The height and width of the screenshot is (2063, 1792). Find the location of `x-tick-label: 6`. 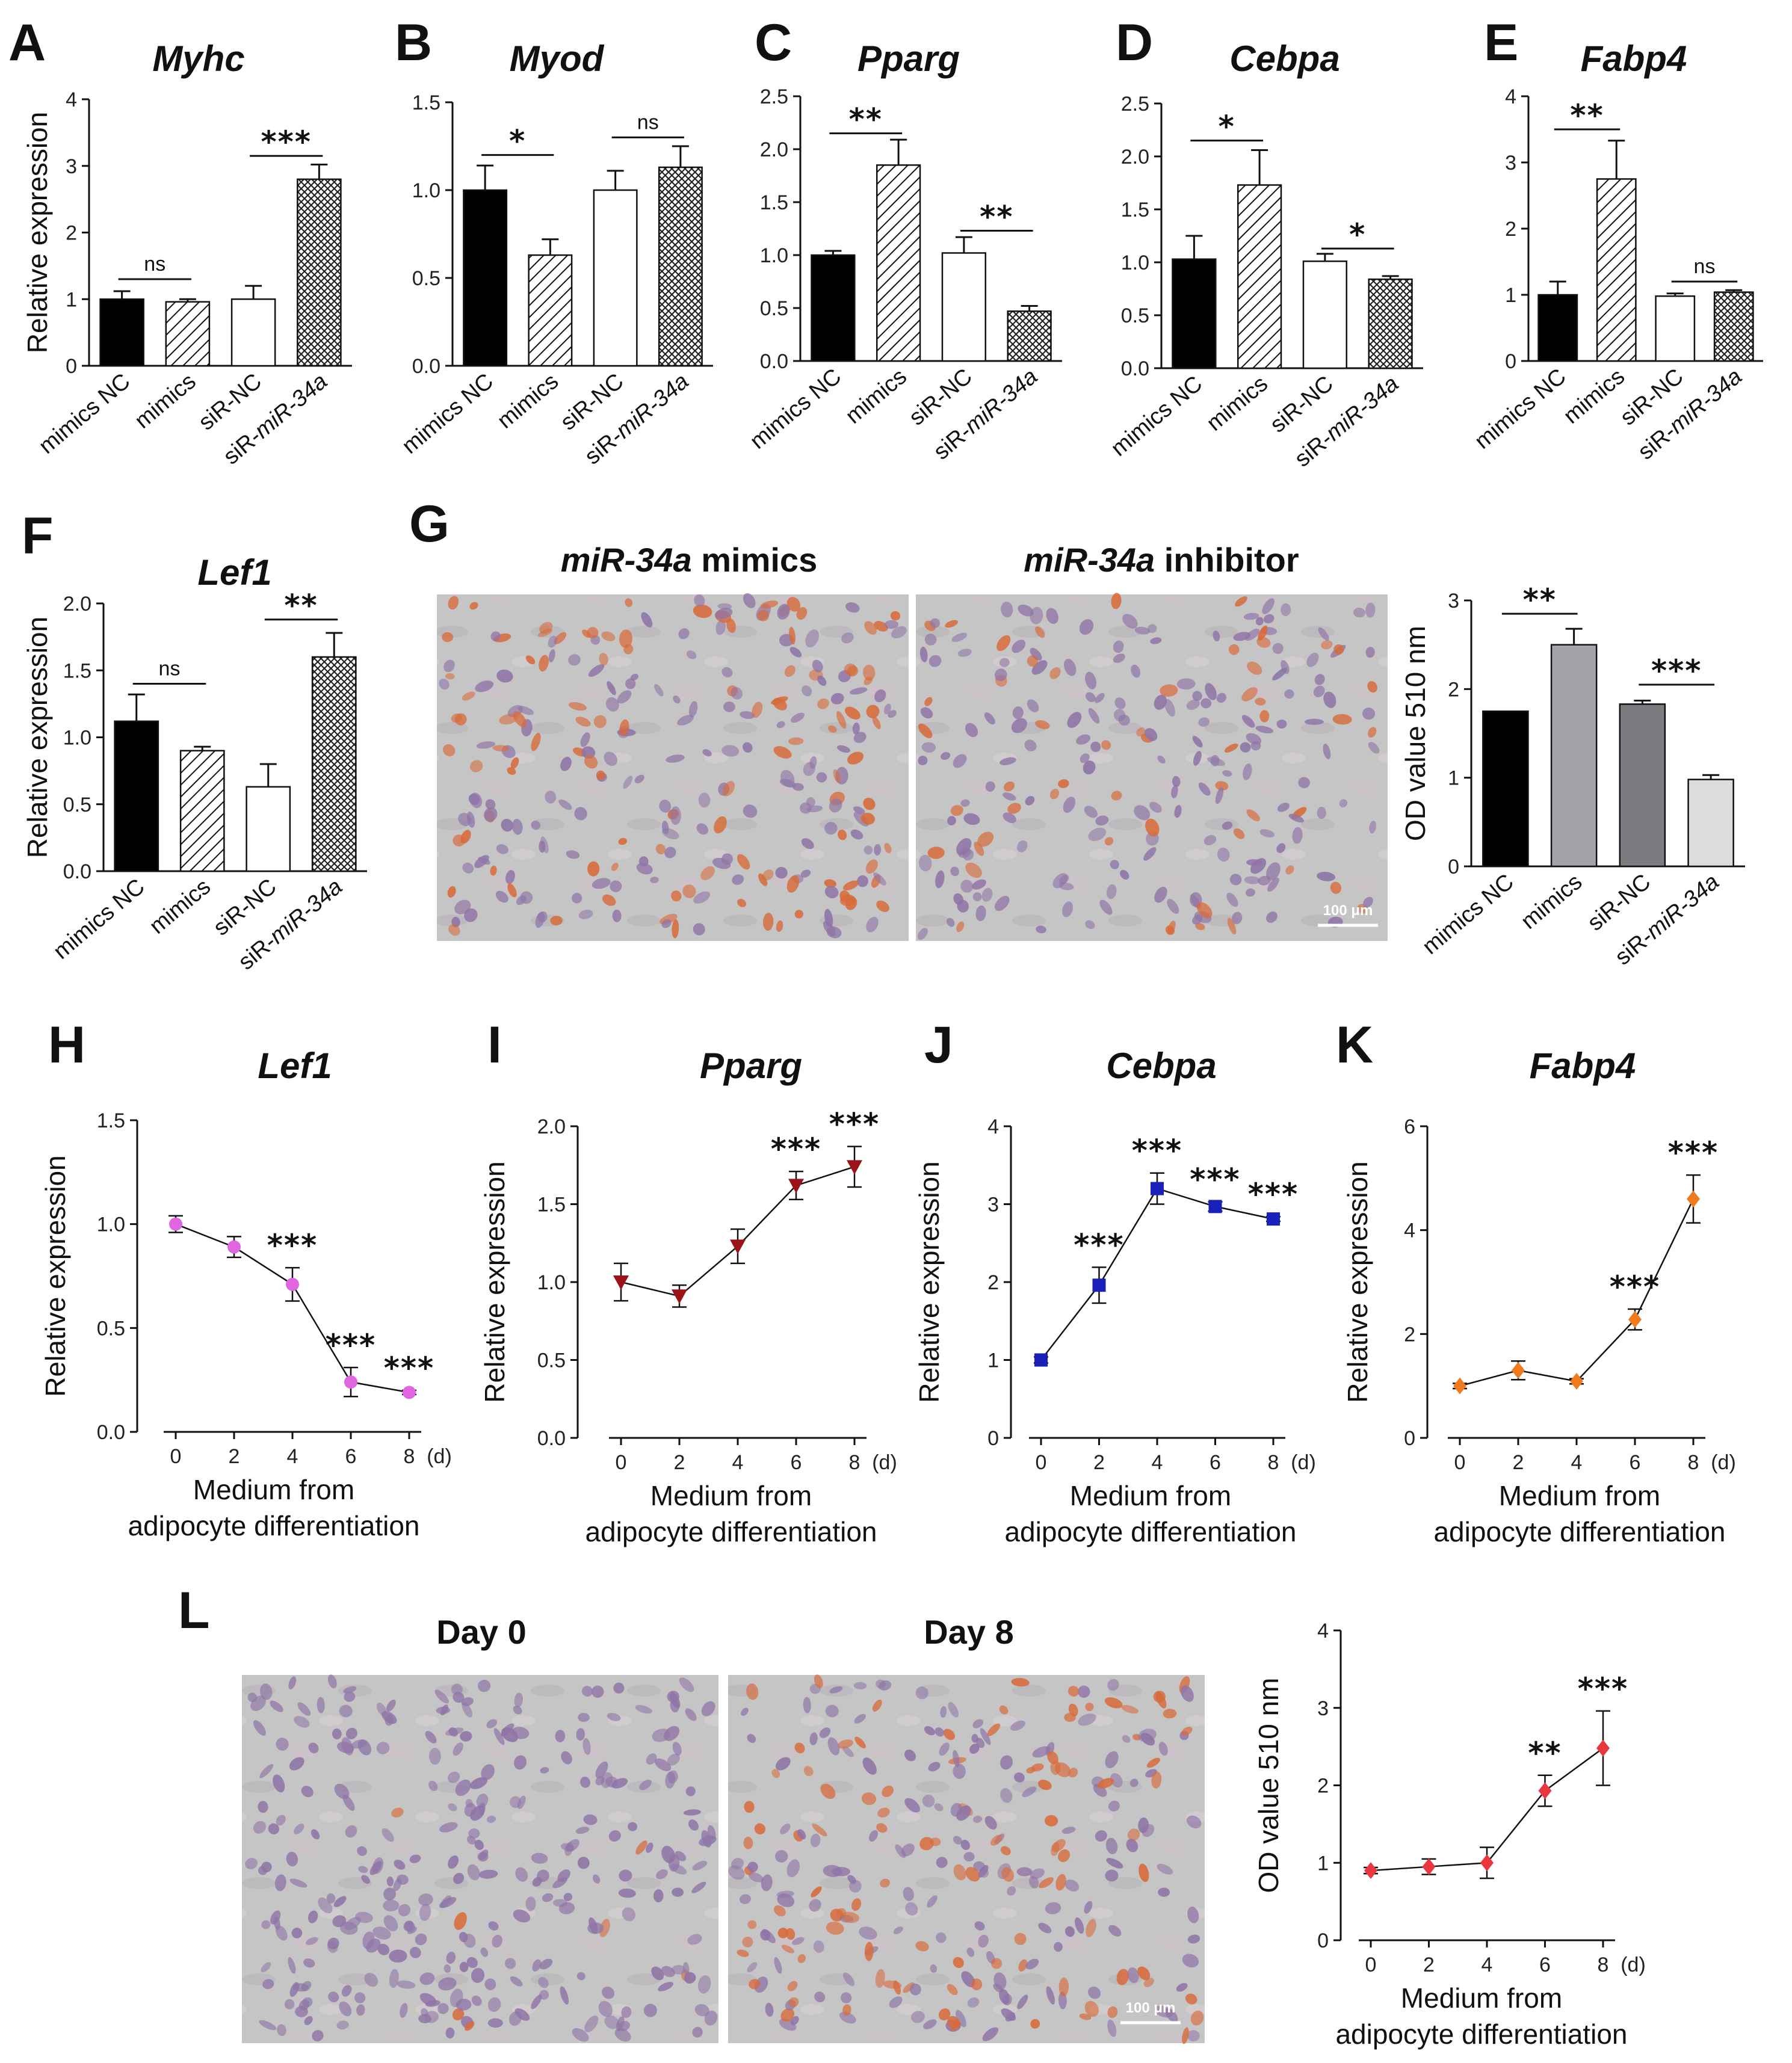

x-tick-label: 6 is located at coordinates (796, 1462).